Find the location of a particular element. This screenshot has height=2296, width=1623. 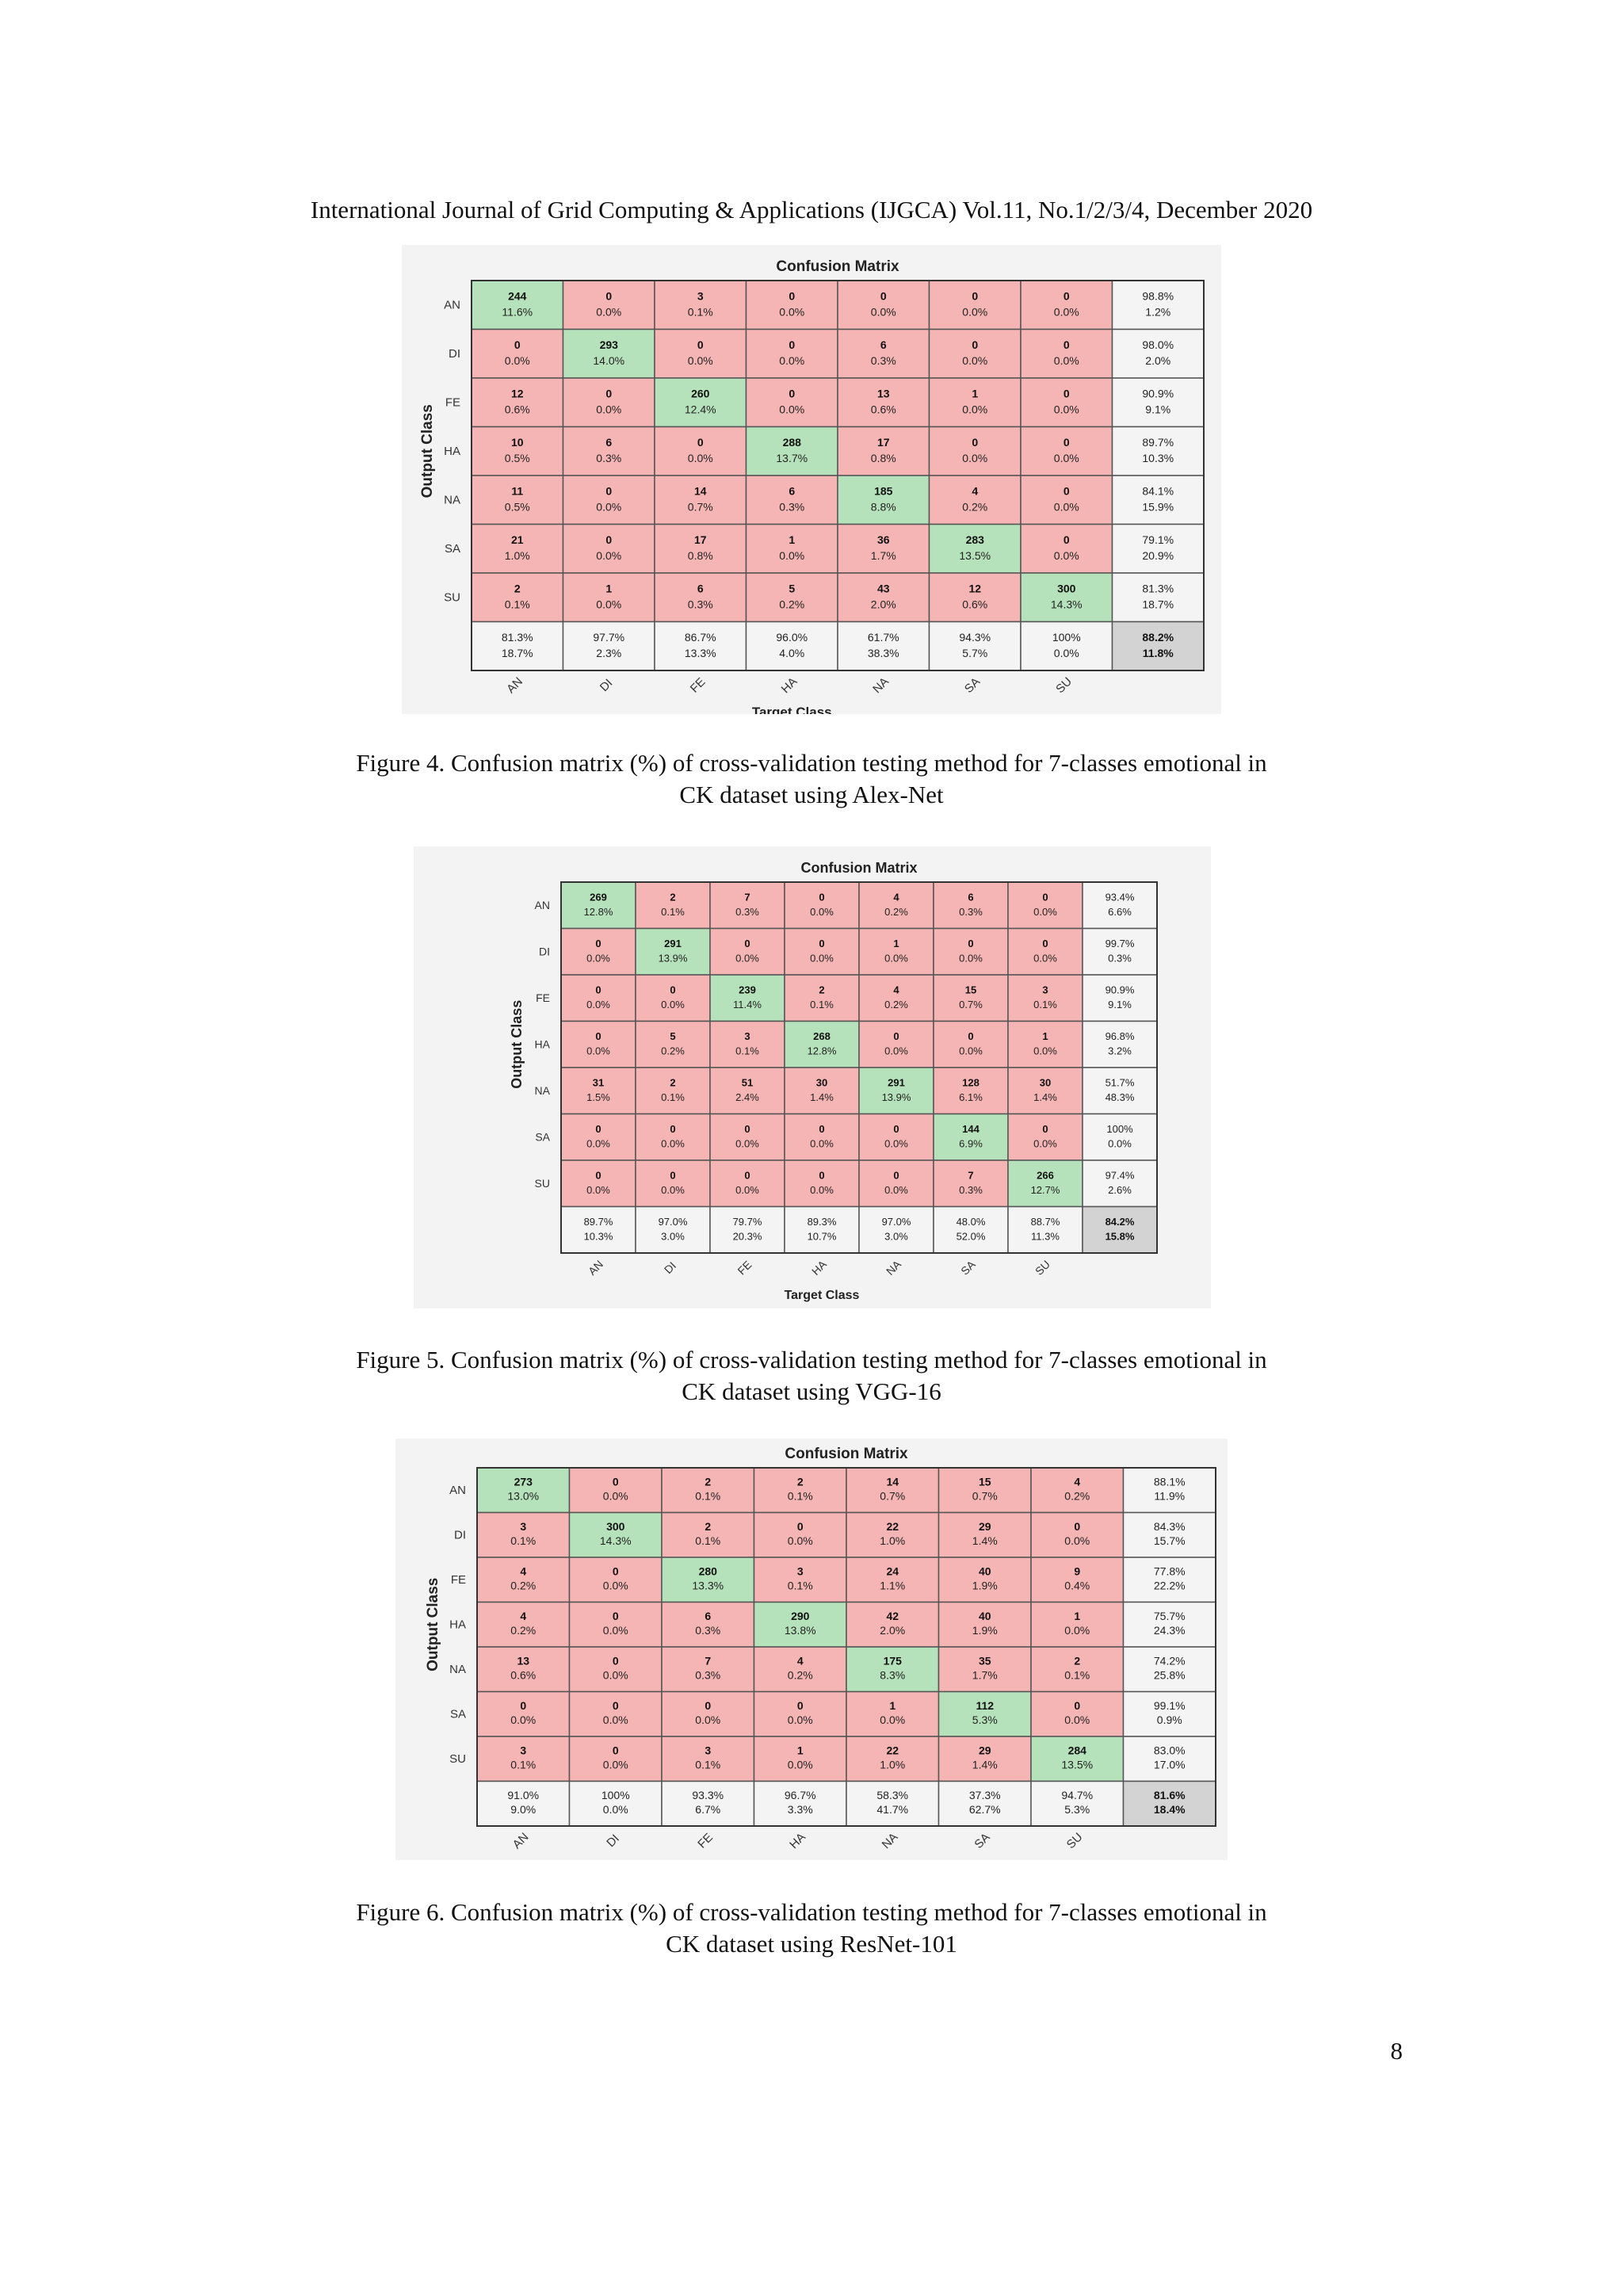

row-precision: 74.2% is located at coordinates (1170, 1661).